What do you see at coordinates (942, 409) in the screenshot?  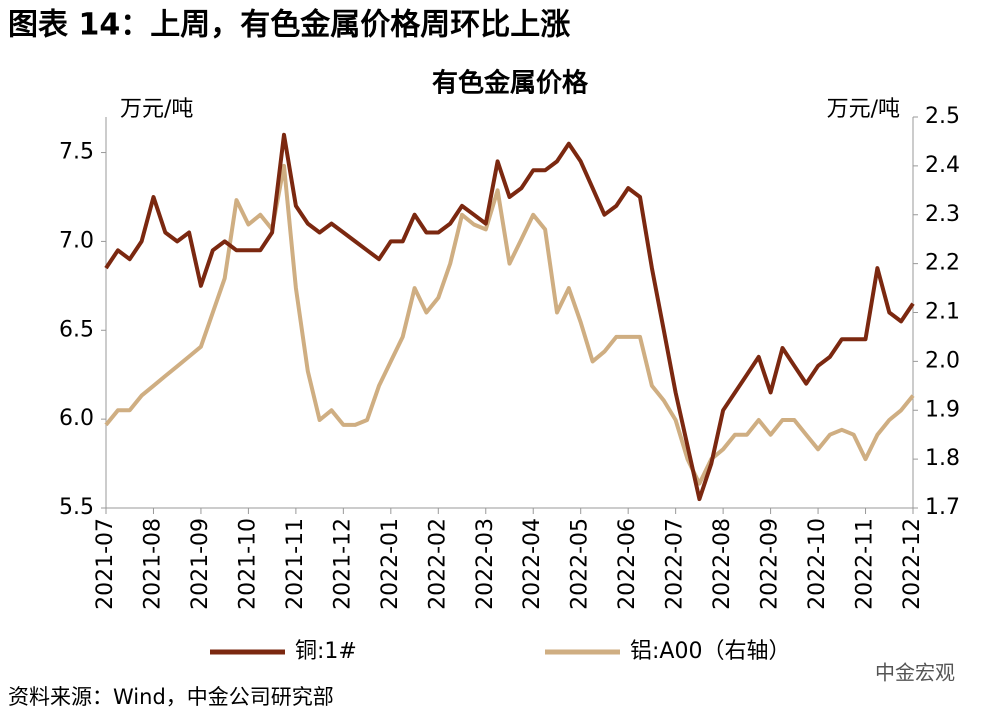 I see `y2-tick-label: 1.9` at bounding box center [942, 409].